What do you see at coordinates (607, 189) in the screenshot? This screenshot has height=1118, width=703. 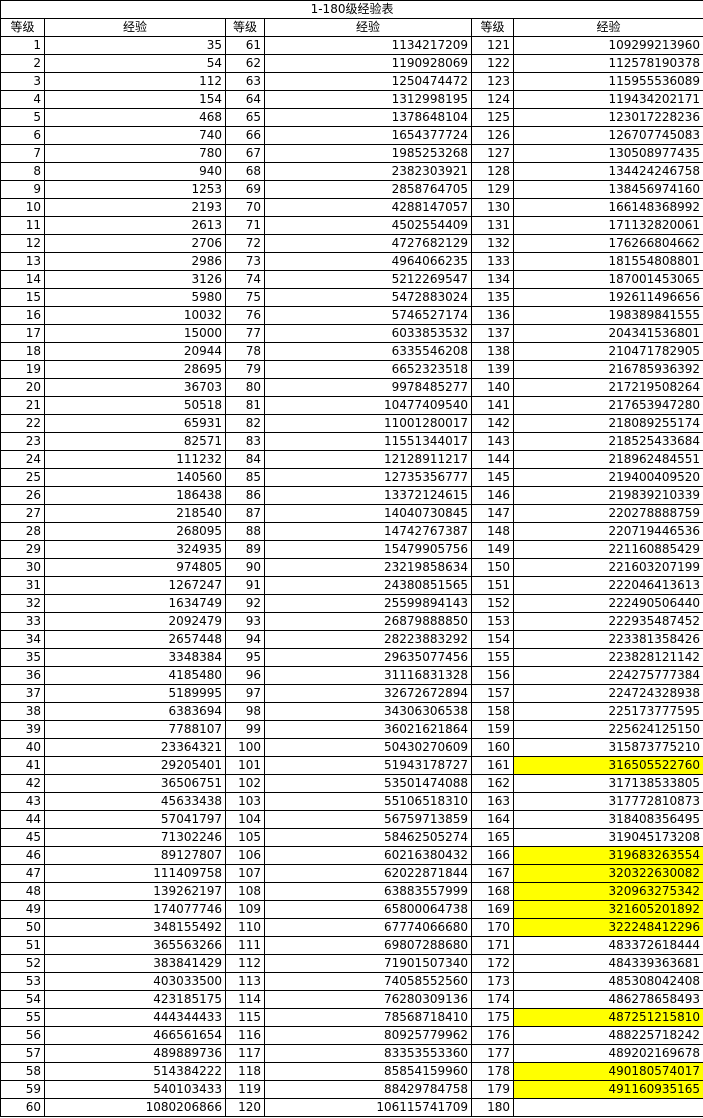 I see `exp-cell: 138456974160` at bounding box center [607, 189].